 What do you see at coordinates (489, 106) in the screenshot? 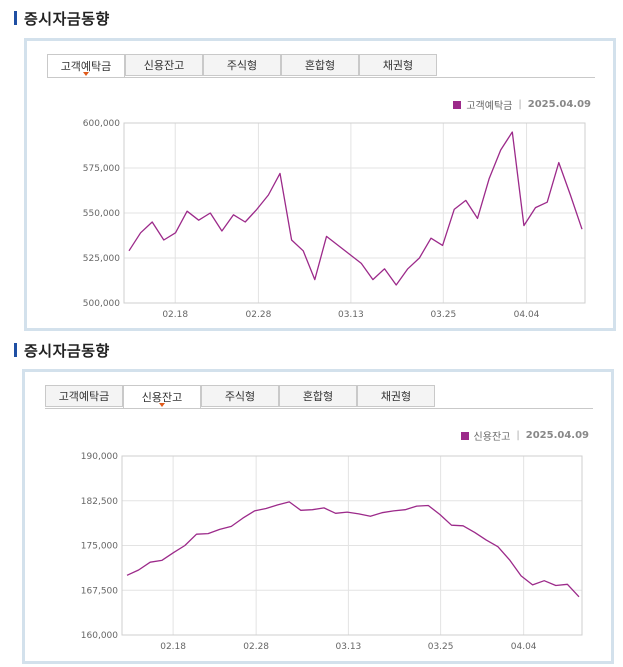
I see `legend-series-name: 고객예탁금` at bounding box center [489, 106].